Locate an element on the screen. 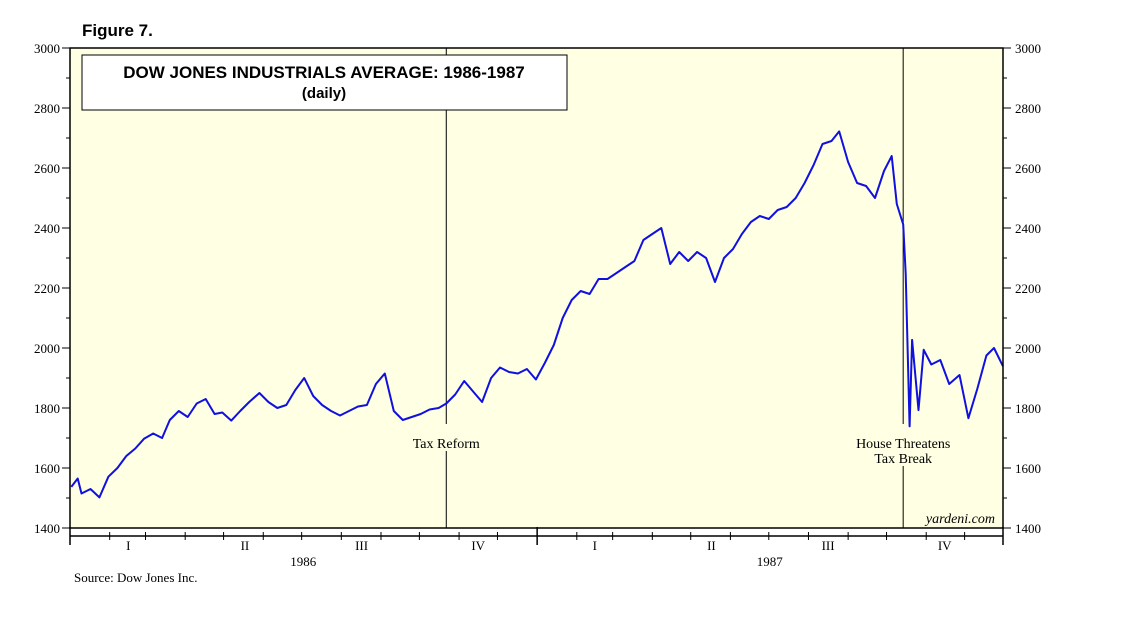  title-box is located at coordinates (324, 82).